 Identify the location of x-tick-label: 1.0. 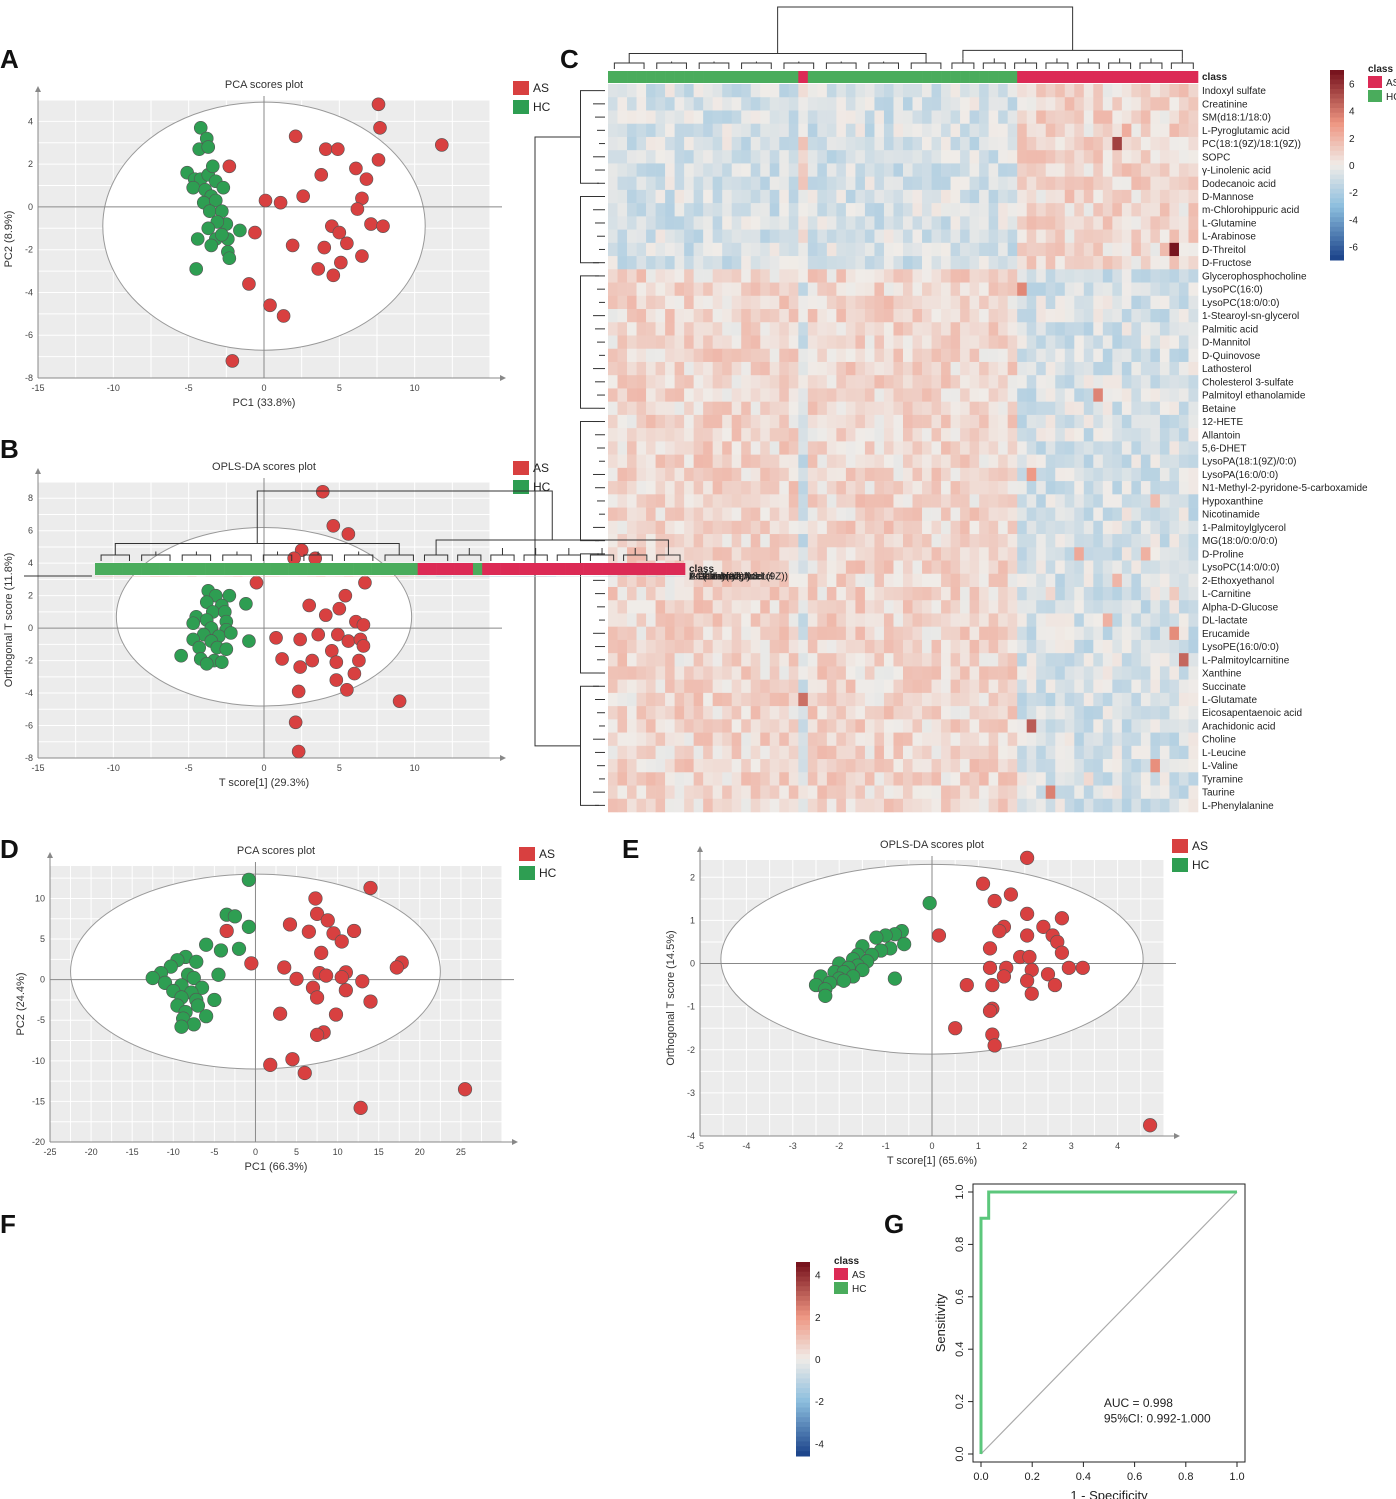
(1236, 1477).